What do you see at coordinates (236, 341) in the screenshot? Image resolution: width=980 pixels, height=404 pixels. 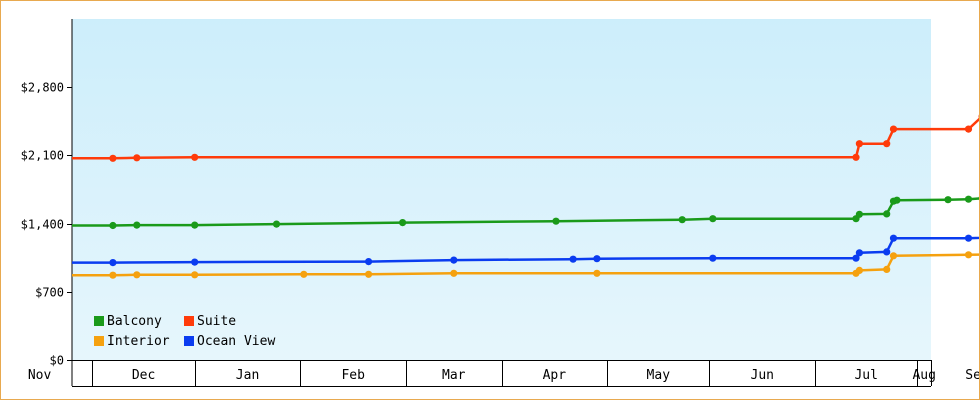 I see `legend-label: Ocean View` at bounding box center [236, 341].